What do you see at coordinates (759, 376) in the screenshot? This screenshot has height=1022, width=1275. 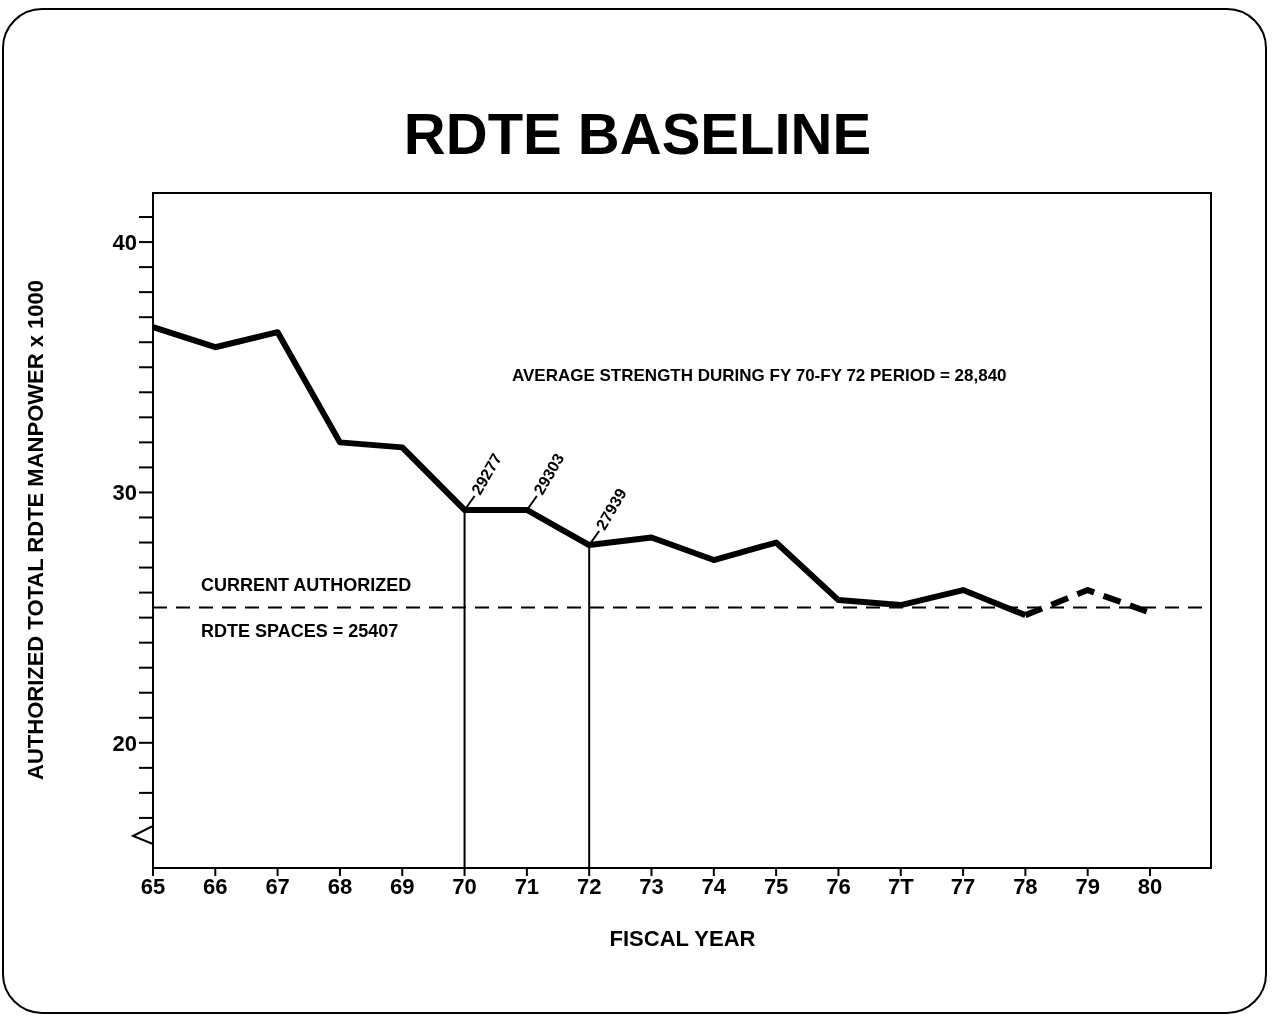 I see `annotation: AVERAGE STRENGTH DURING FY 70-FY 72 PERIOD = 28,840` at bounding box center [759, 376].